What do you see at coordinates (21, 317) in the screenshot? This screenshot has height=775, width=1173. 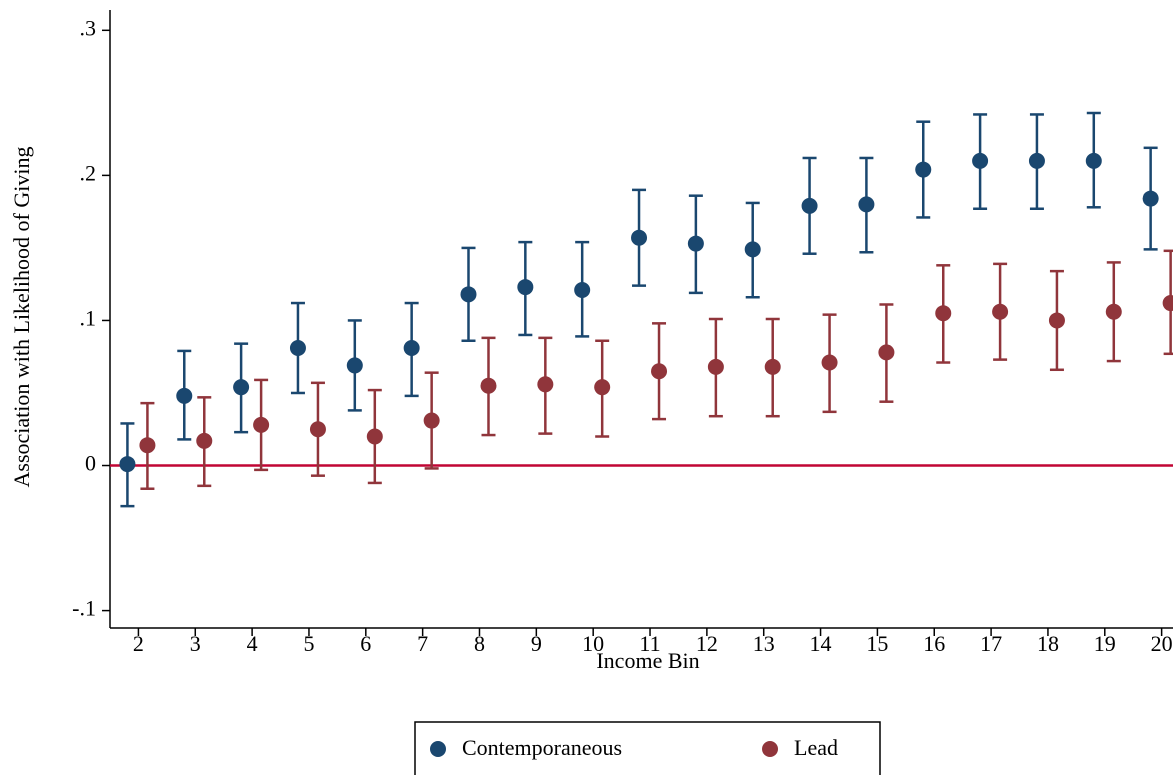 I see `y-axis-label: Association with Likelihood of Giving` at bounding box center [21, 317].